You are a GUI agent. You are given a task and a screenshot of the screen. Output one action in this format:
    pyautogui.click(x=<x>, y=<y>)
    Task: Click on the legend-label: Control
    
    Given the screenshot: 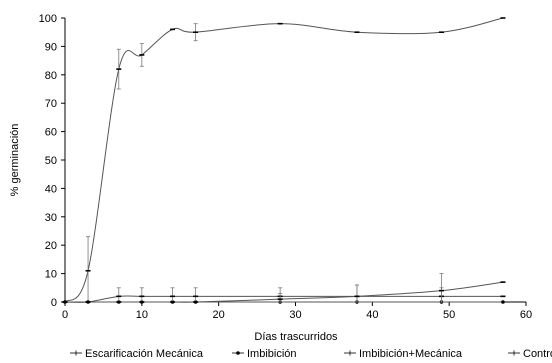 What is the action you would take?
    pyautogui.click(x=537, y=354)
    